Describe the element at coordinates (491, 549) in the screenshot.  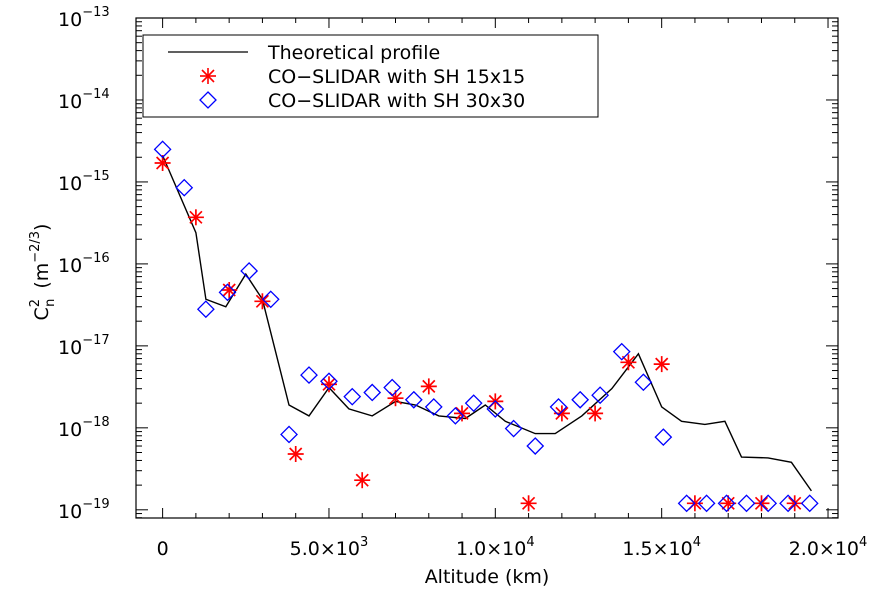
I see `x-tick-label-base: 1.0×10` at that location.